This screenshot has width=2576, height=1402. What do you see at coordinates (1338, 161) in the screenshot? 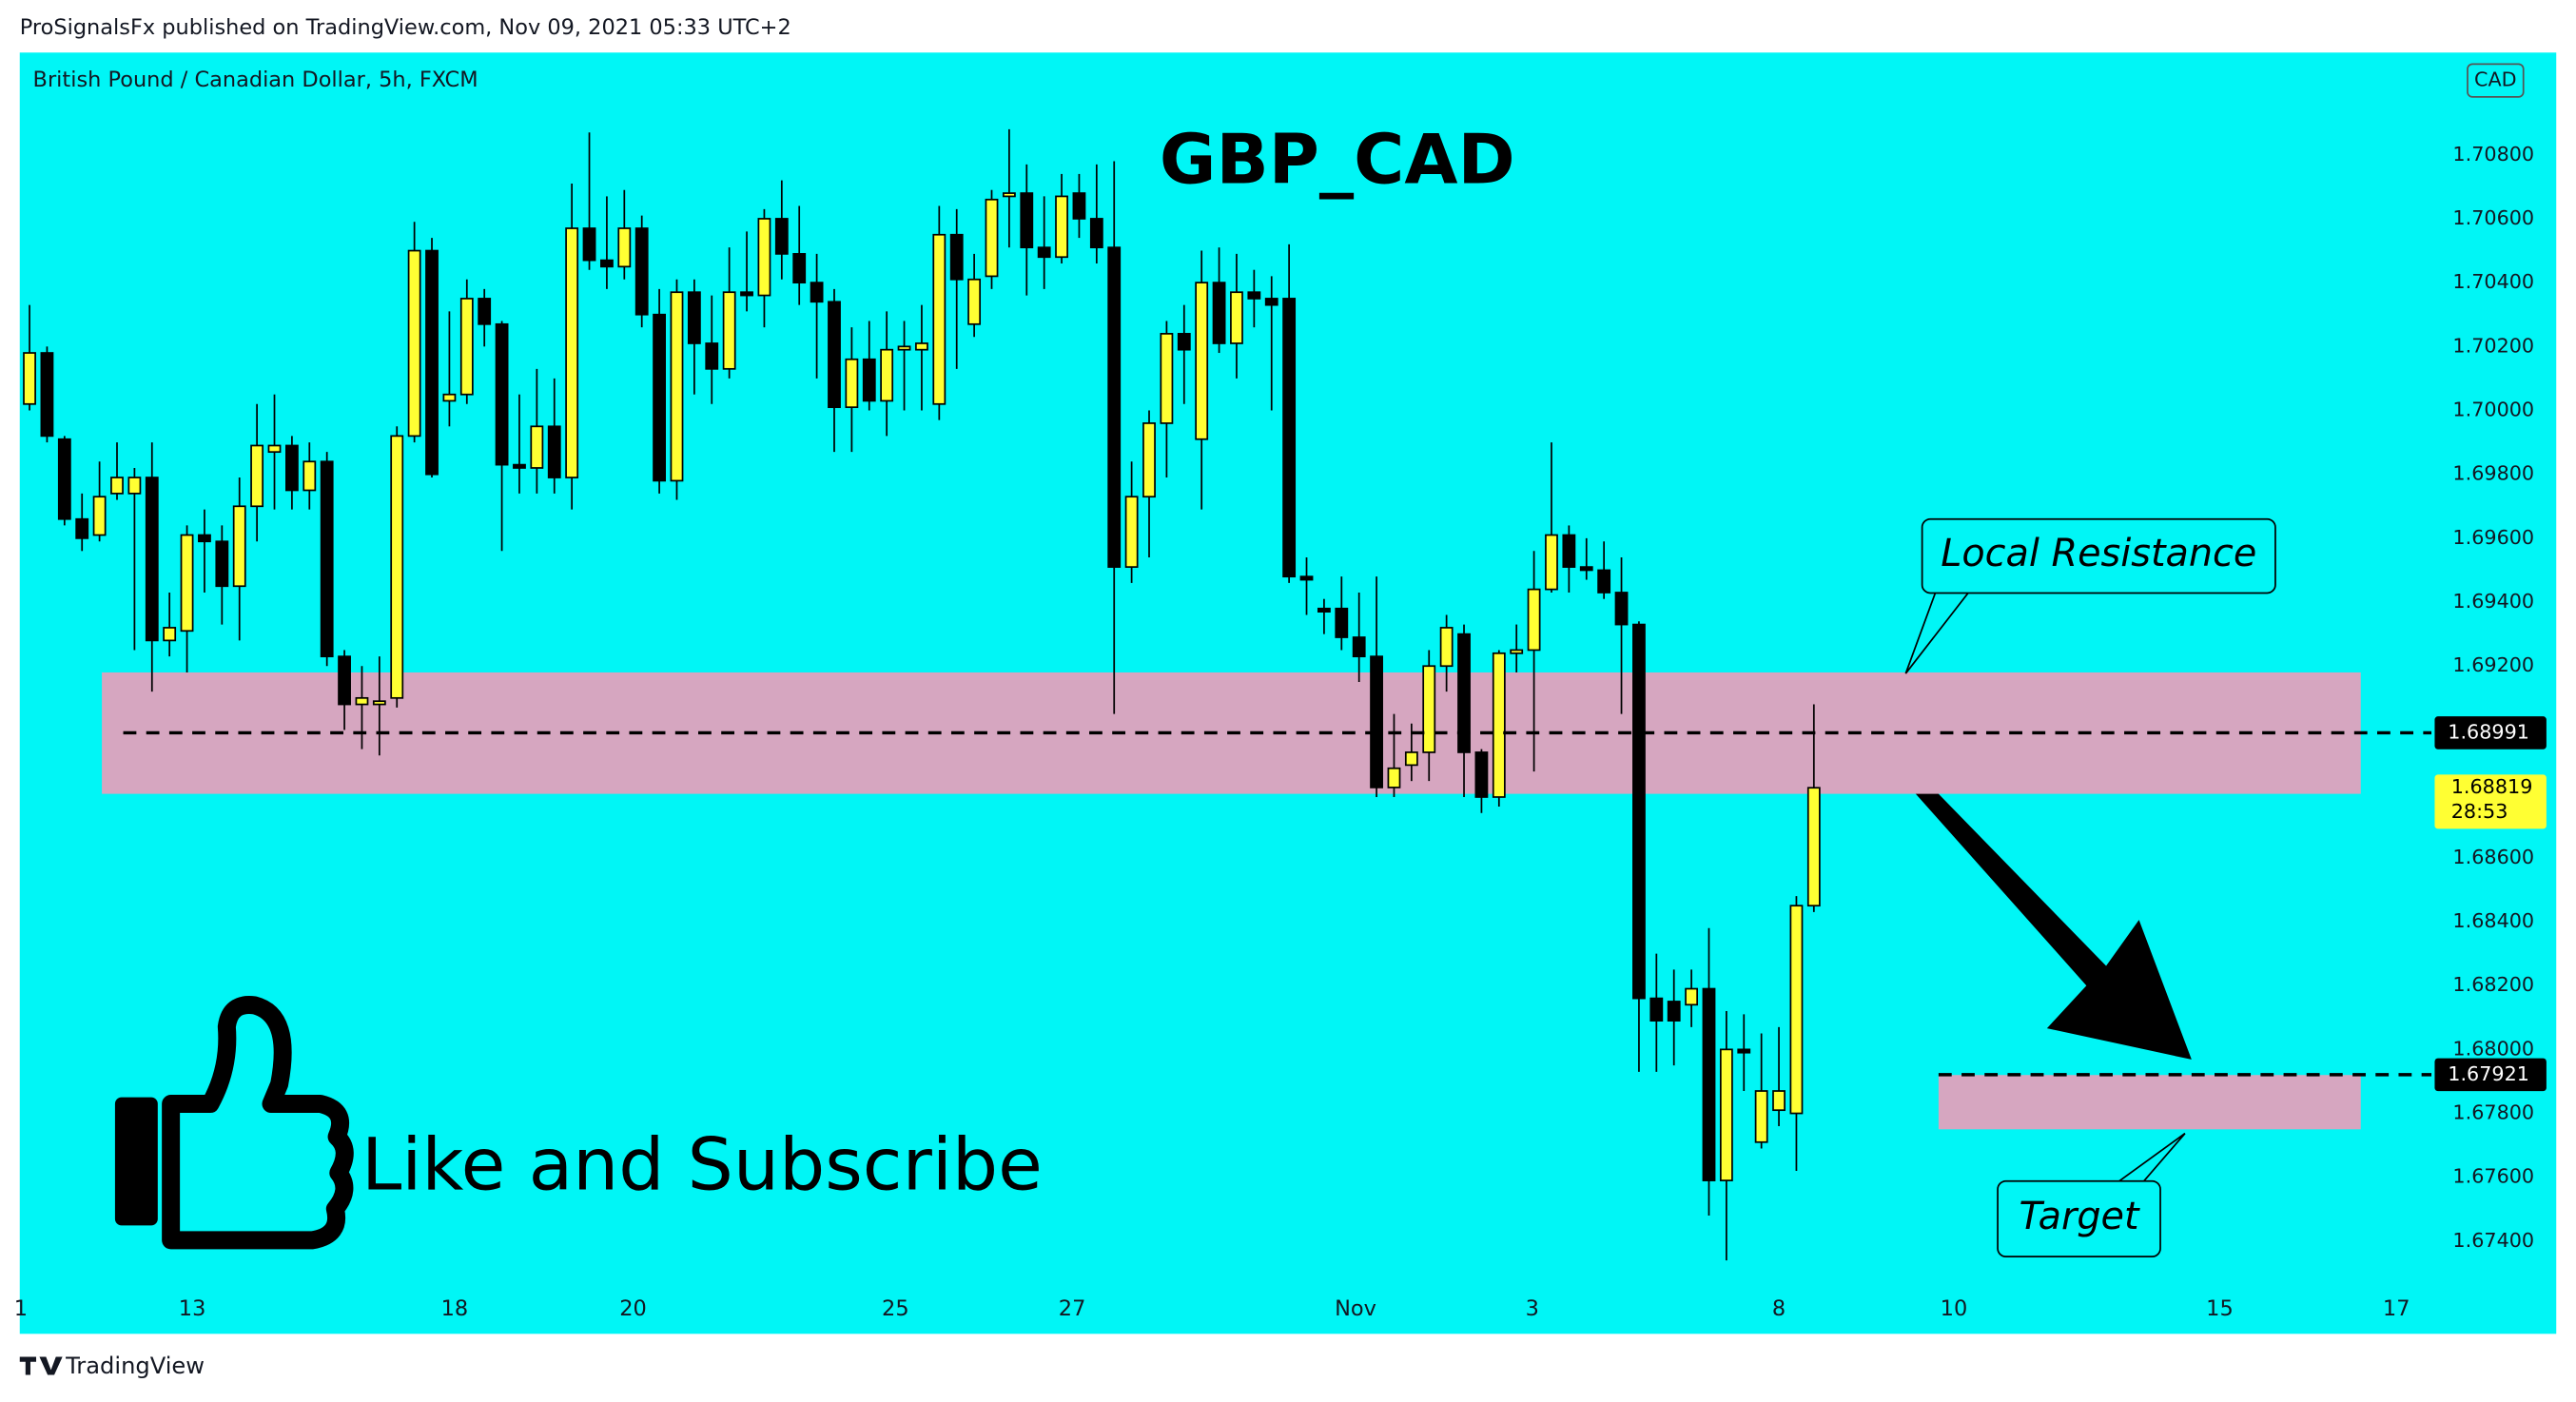
I see `chart-title: GBP_CAD` at bounding box center [1338, 161].